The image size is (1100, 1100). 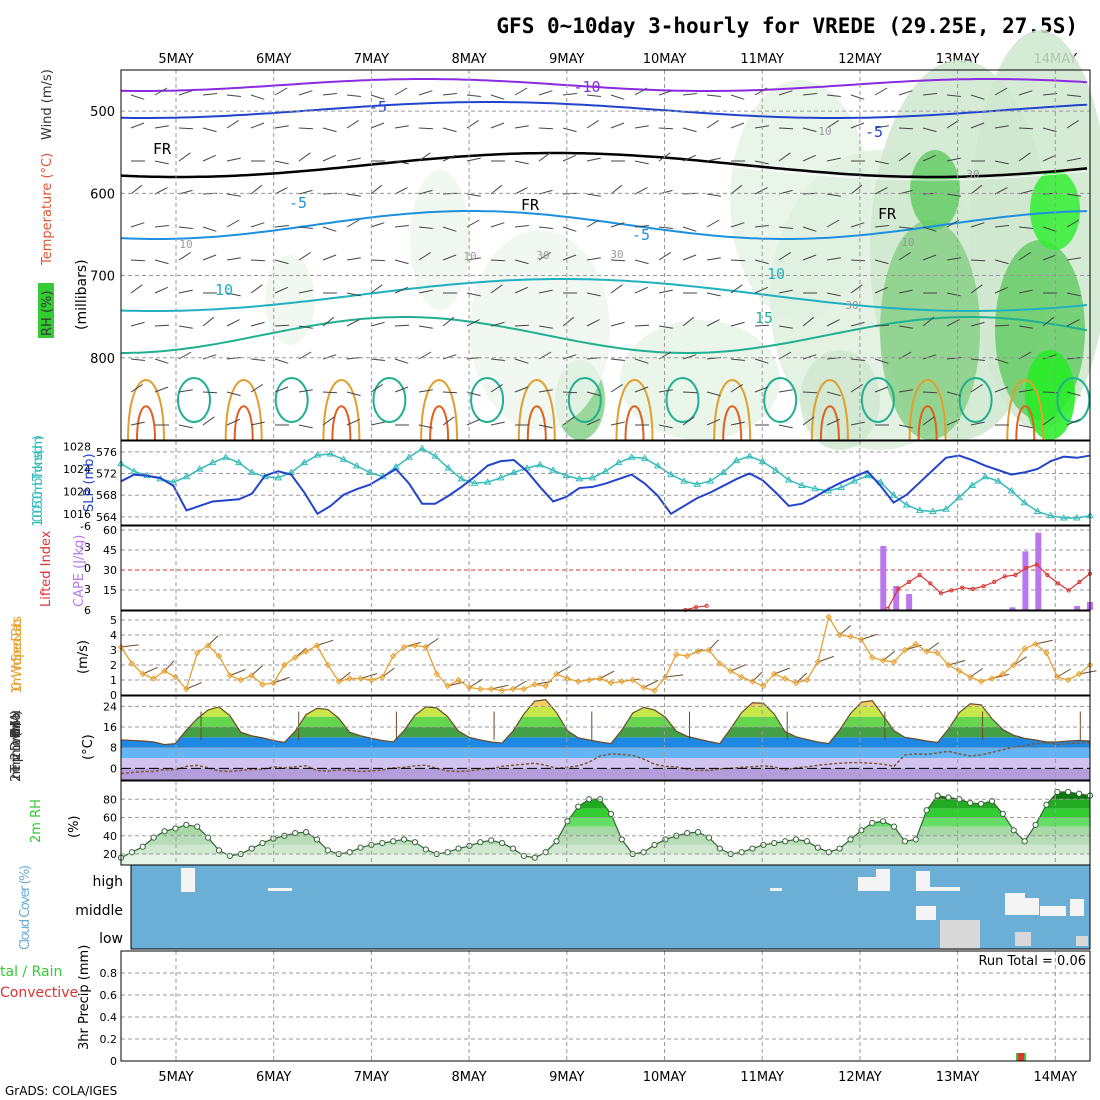 I want to click on slp-tick: 1024, so click(x=77, y=469).